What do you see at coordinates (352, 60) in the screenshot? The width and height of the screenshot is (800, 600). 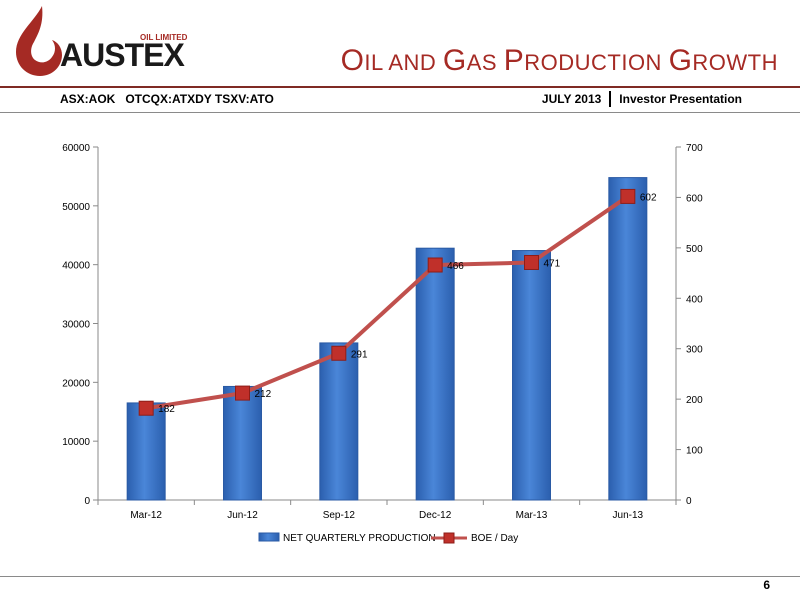 I see `title-part: O` at bounding box center [352, 60].